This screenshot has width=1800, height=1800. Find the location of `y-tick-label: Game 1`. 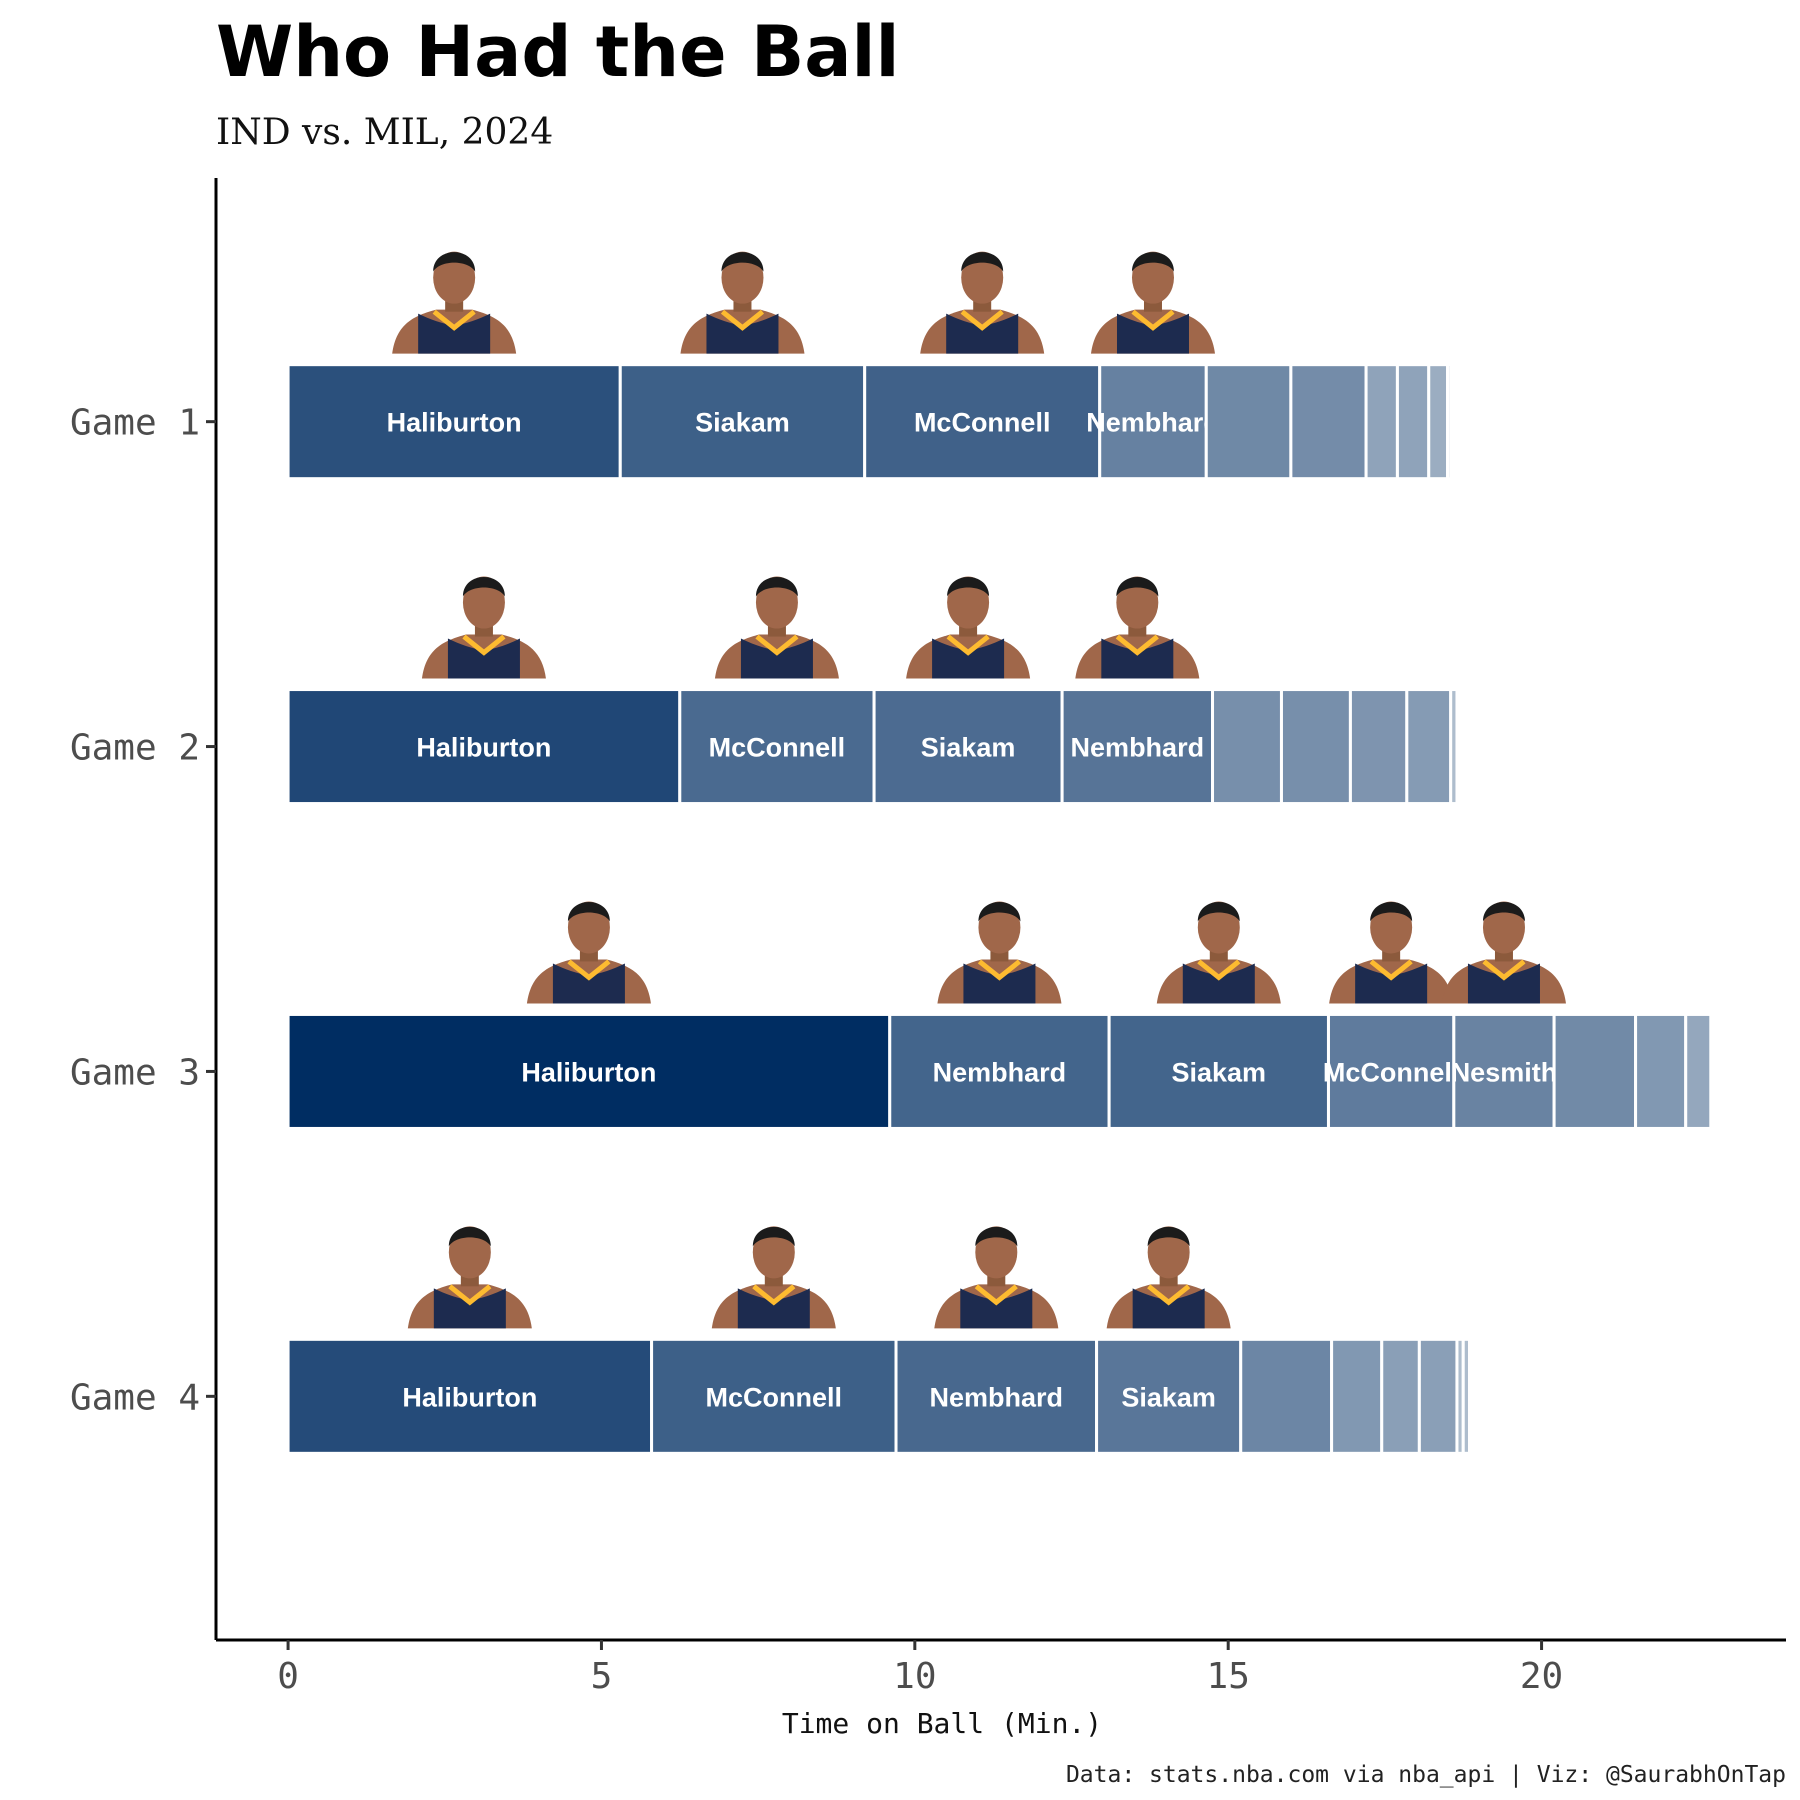

y-tick-label: Game 1 is located at coordinates (135, 423).